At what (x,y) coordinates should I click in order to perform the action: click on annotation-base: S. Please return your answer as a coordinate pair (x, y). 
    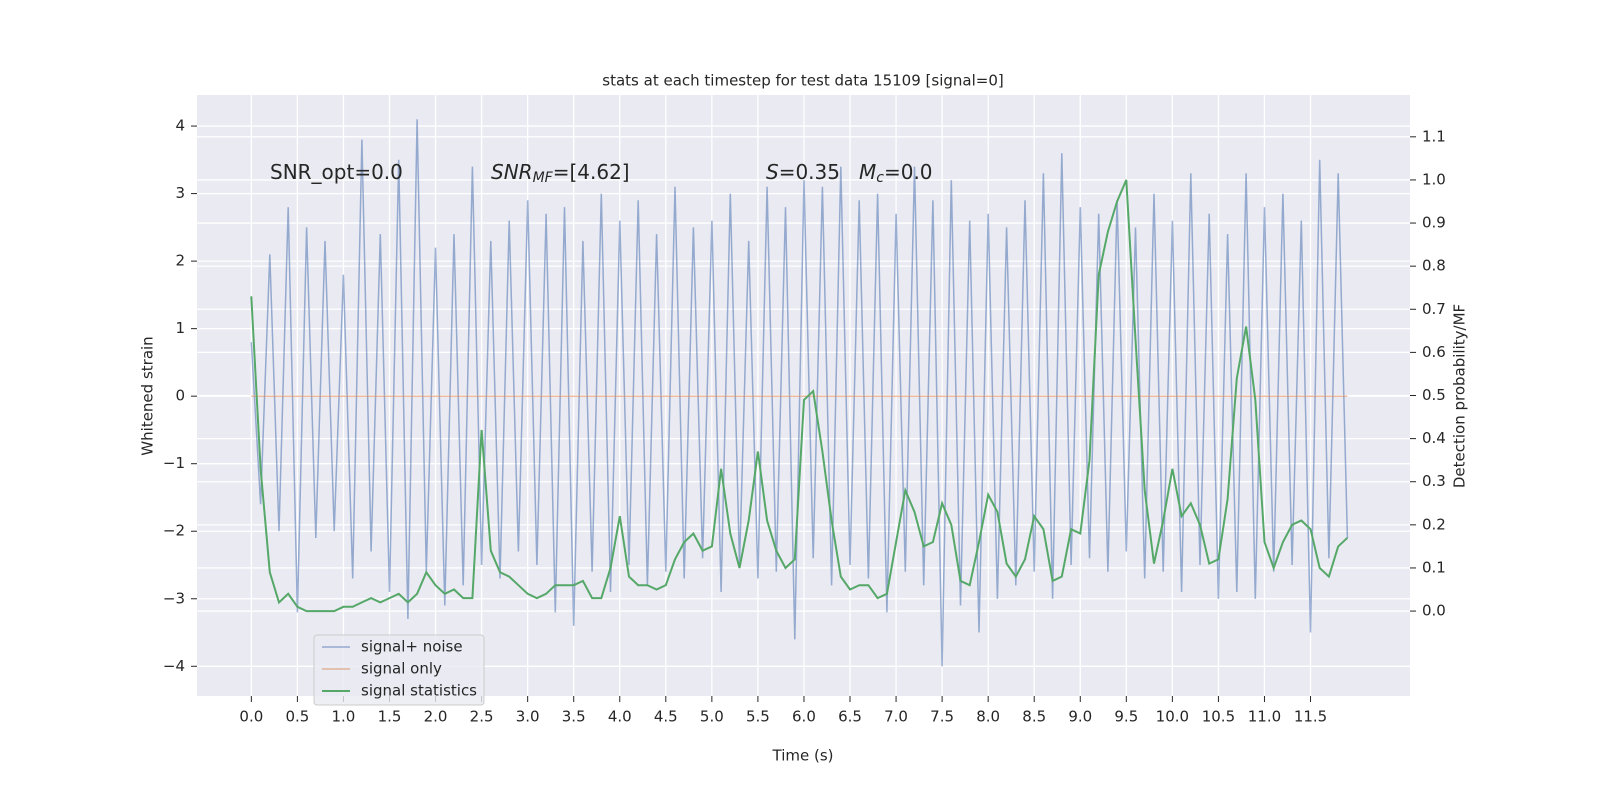
    Looking at the image, I should click on (772, 172).